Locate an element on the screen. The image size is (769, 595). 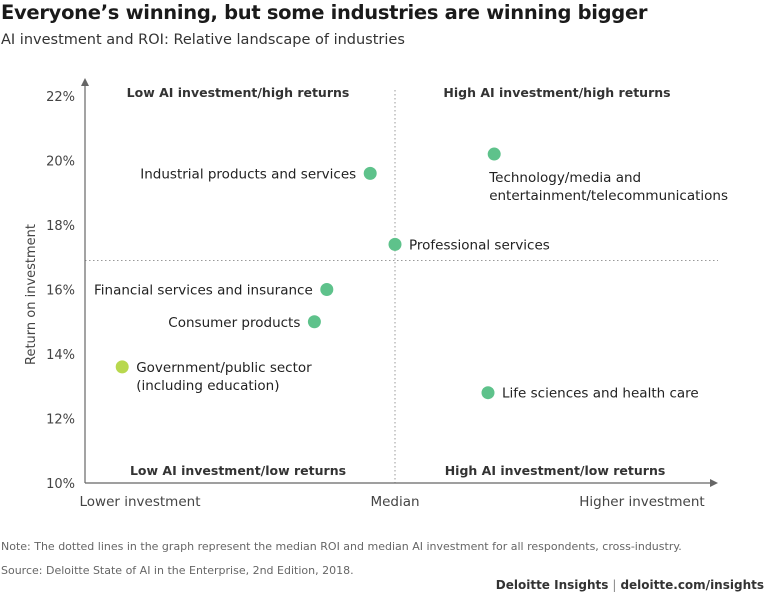
point-label: entertainment/telecommunications is located at coordinates (608, 196).